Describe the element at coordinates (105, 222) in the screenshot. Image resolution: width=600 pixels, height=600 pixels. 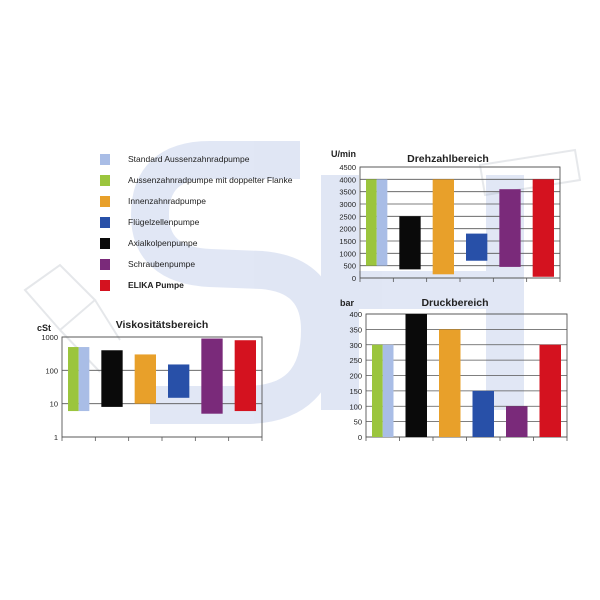
I see `swatch-fluegel` at that location.